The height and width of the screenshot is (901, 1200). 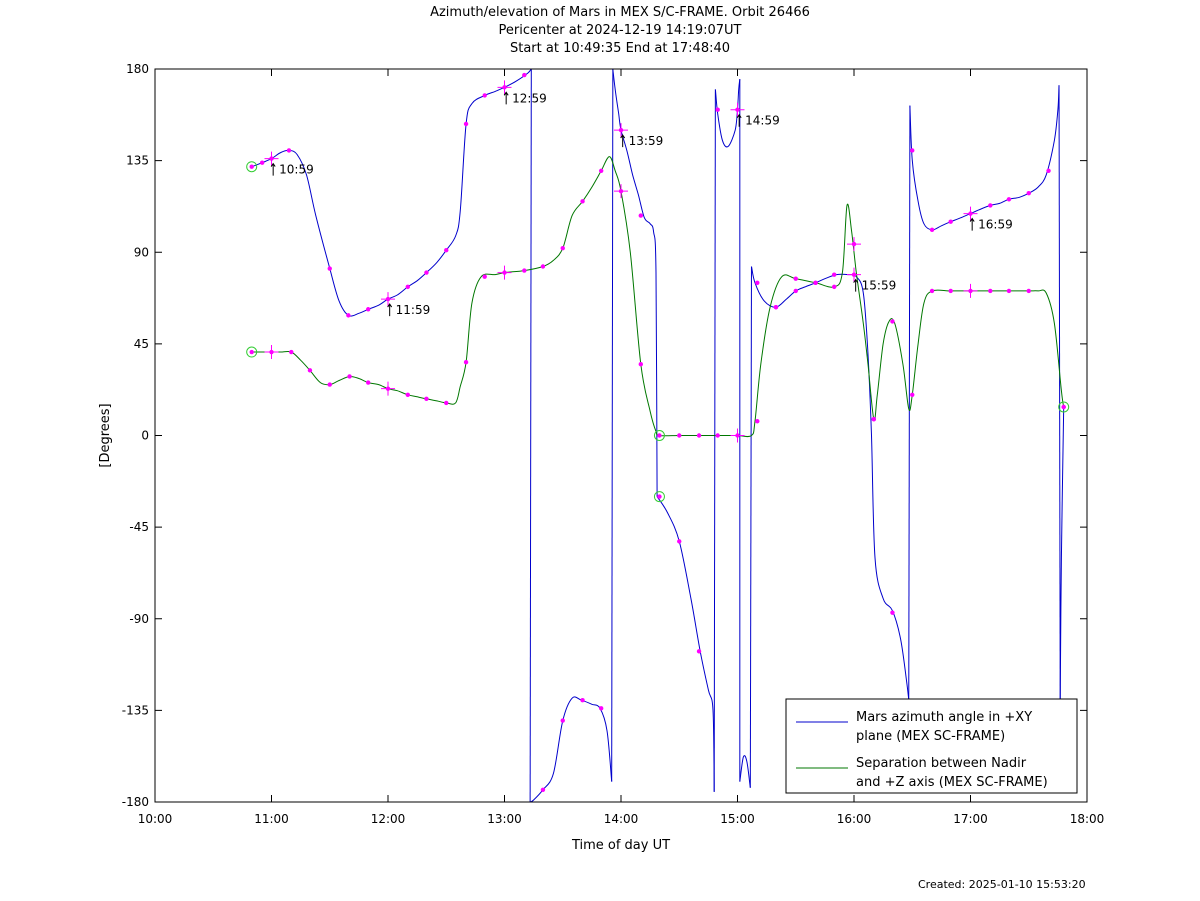 I want to click on x-tick-label: 11:00, so click(x=271, y=819).